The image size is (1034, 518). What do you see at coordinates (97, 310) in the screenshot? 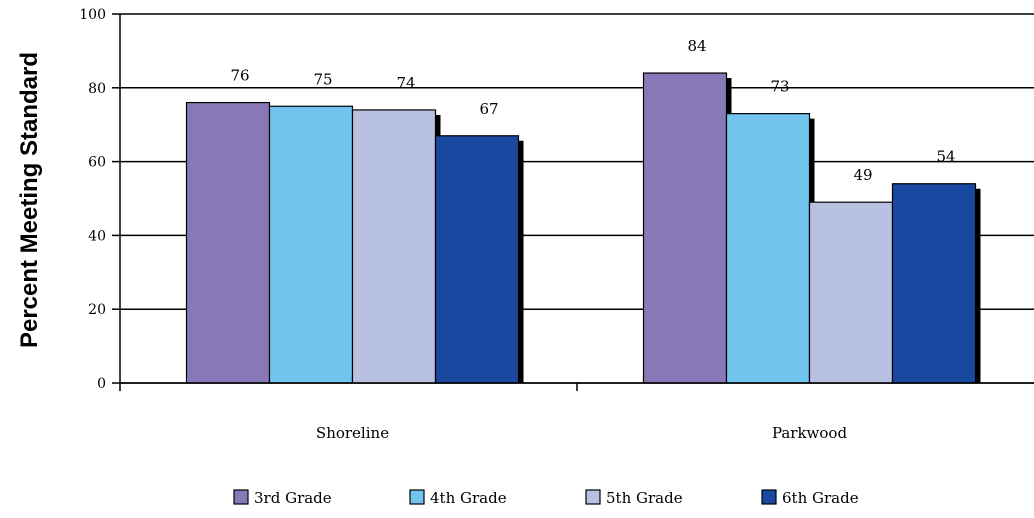
I see `y-tick-label: 20` at bounding box center [97, 310].